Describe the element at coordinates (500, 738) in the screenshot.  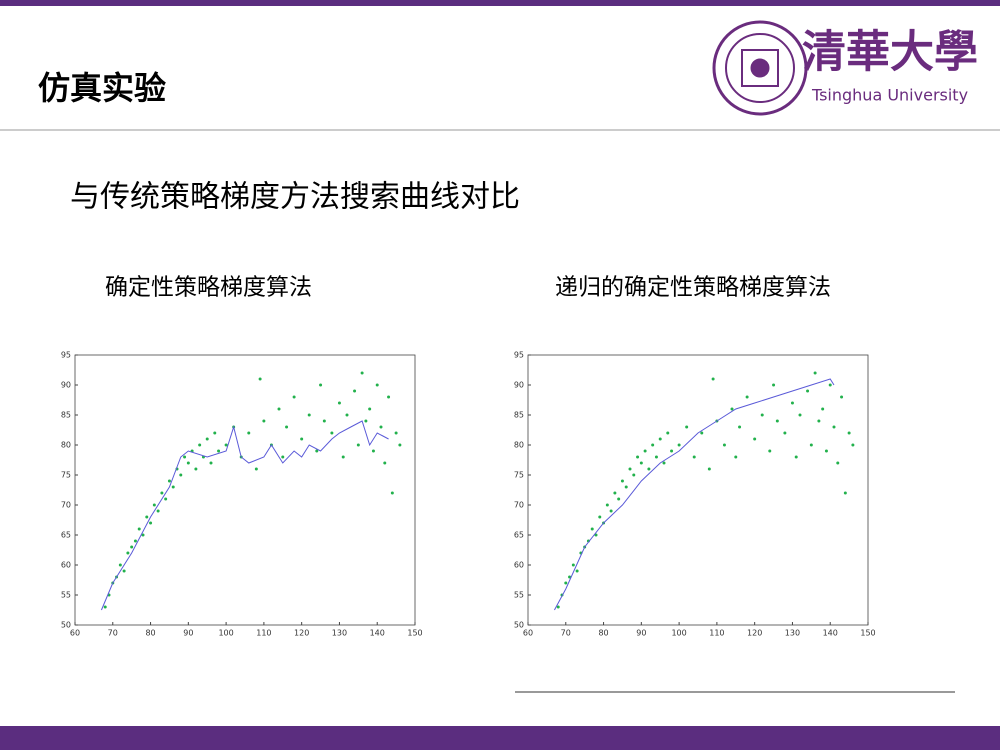
I see `bottom-bar` at that location.